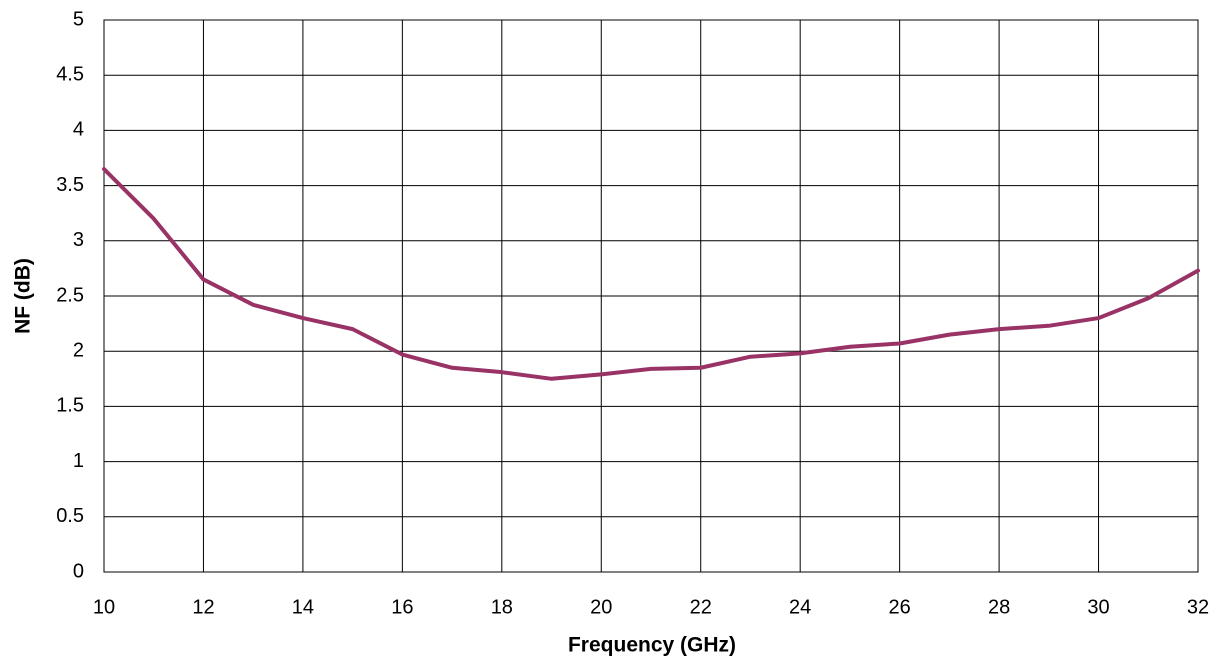 The height and width of the screenshot is (664, 1222). What do you see at coordinates (70, 406) in the screenshot?
I see `y-tick-label: 1.5` at bounding box center [70, 406].